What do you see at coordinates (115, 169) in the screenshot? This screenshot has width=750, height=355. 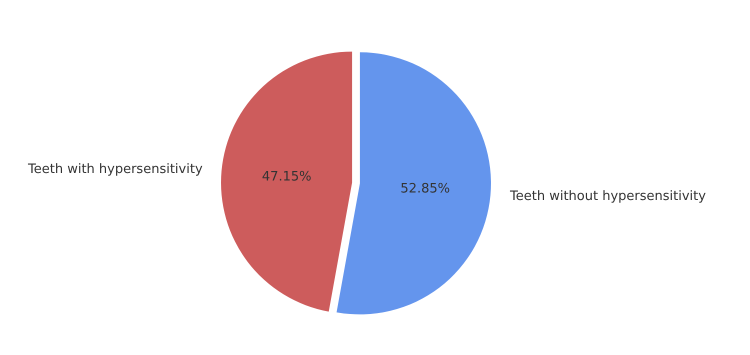 I see `slice-label: Teeth with hypersensitivity` at bounding box center [115, 169].